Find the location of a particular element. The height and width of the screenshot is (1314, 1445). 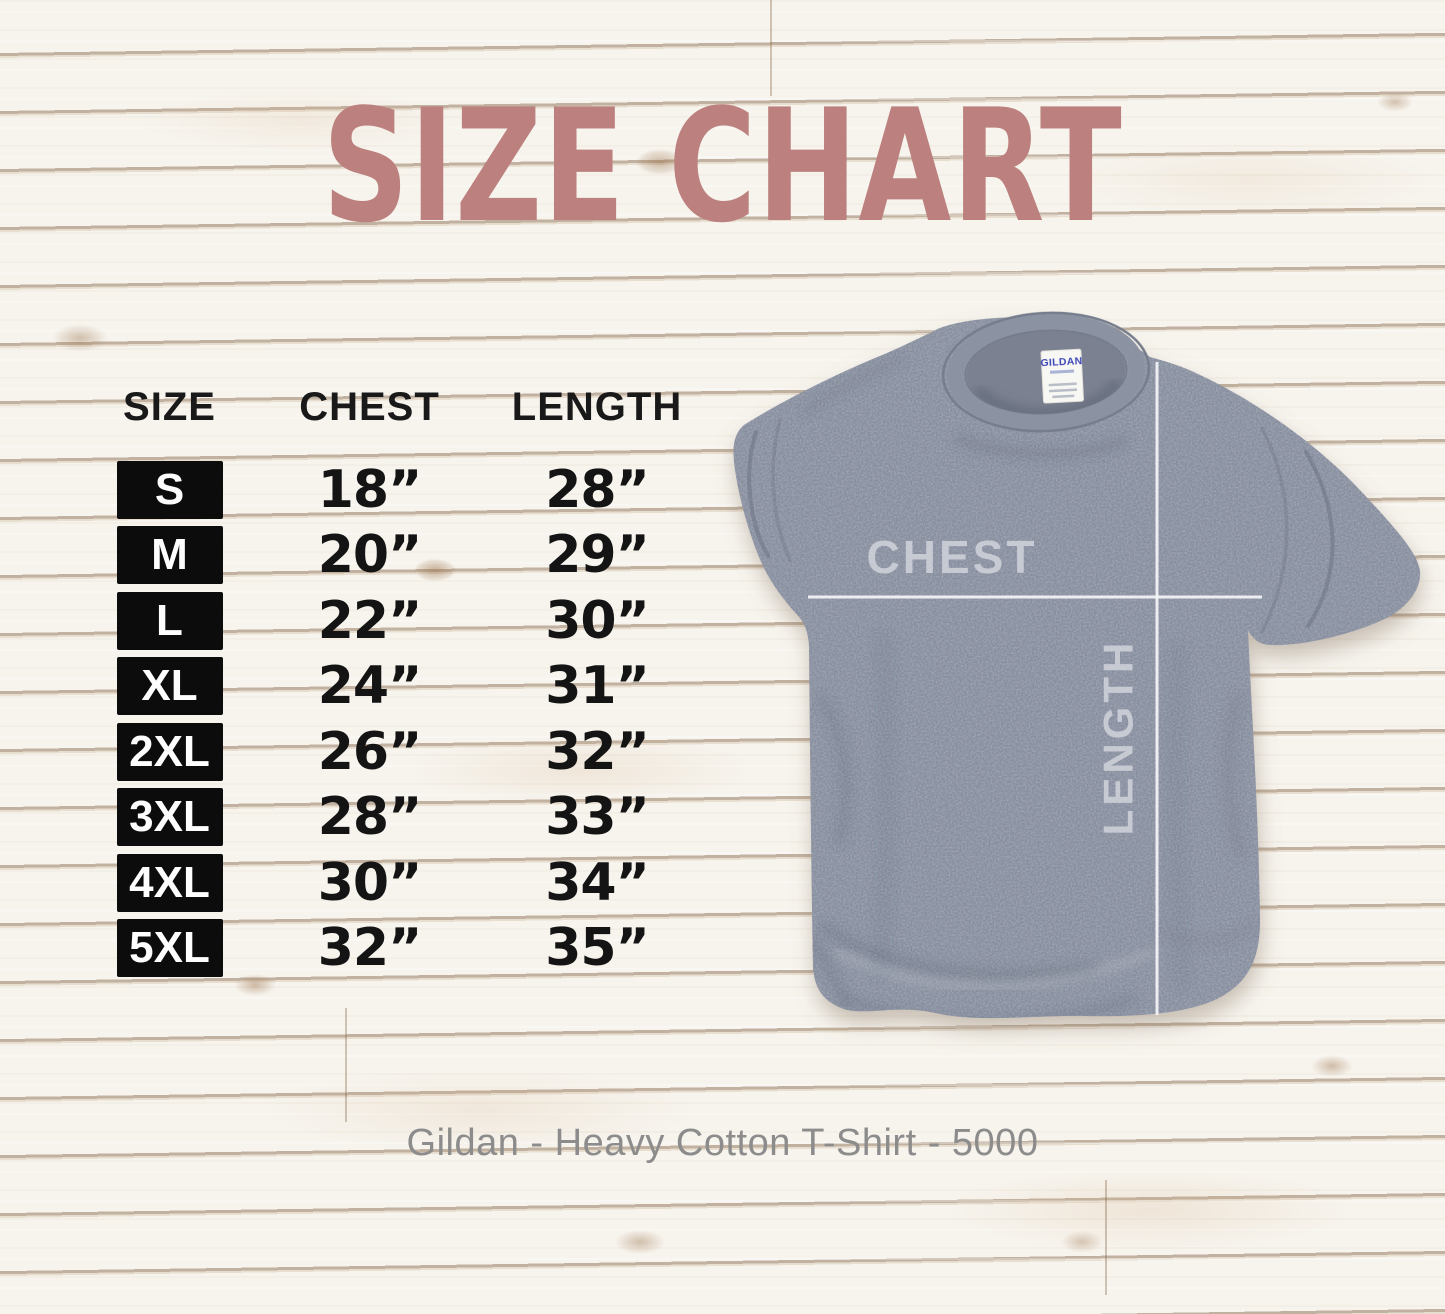

chest-value: 32” is located at coordinates (370, 948).